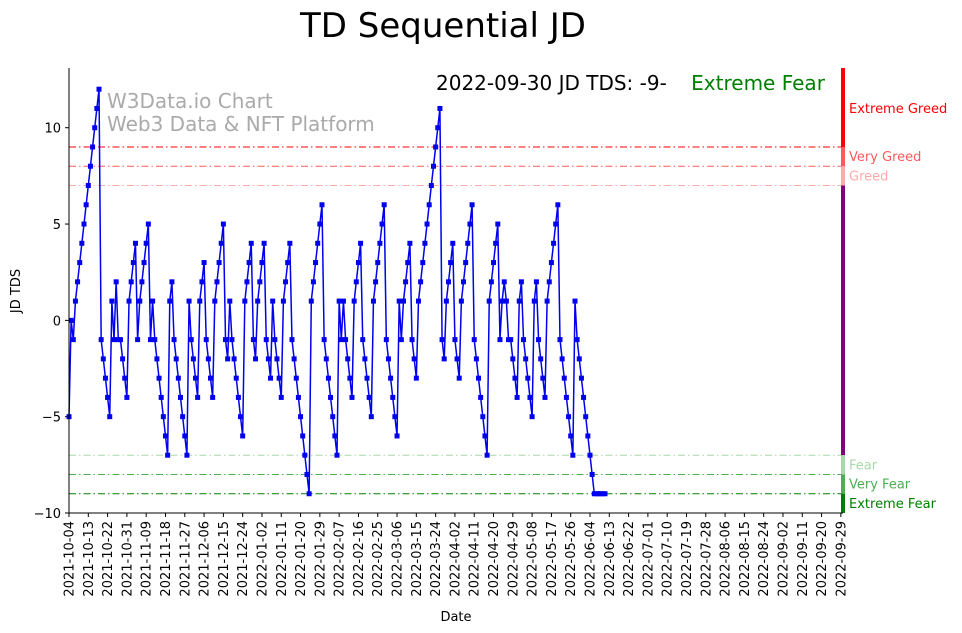 The height and width of the screenshot is (633, 962). What do you see at coordinates (629, 559) in the screenshot?
I see `x-tick-label: 2022-06-22` at bounding box center [629, 559].